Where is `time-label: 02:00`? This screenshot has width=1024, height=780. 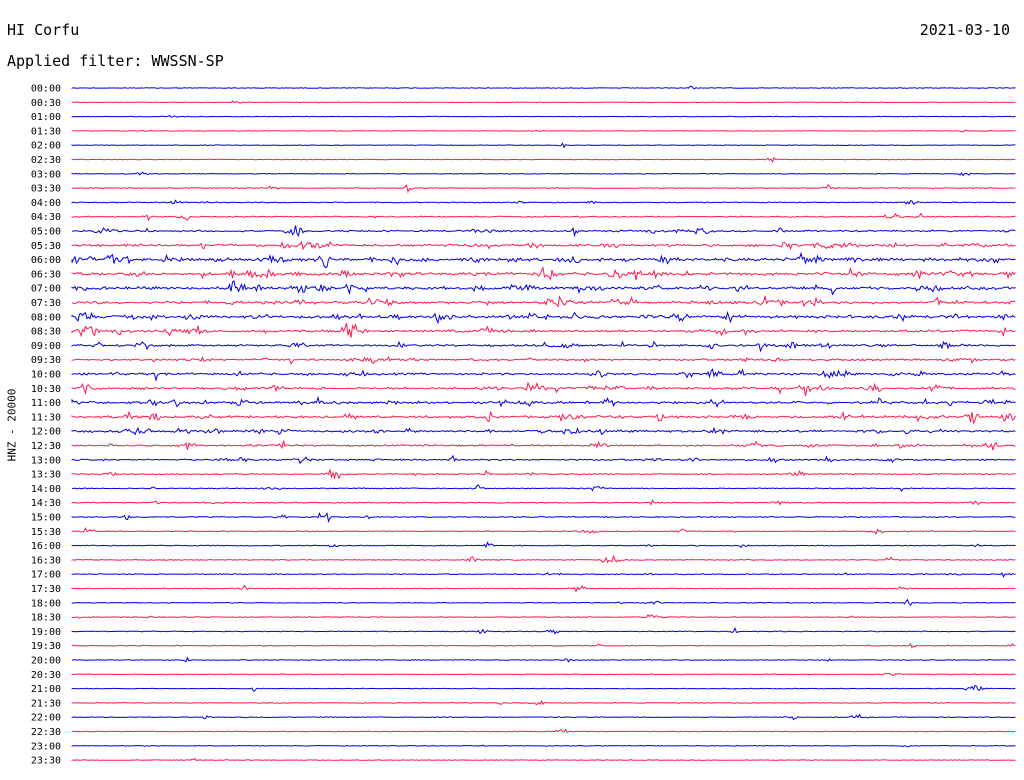
time-label: 02:00 is located at coordinates (46, 146).